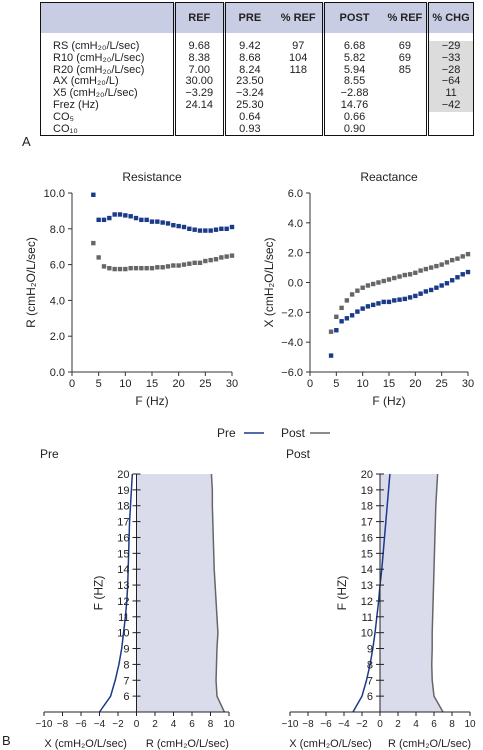  What do you see at coordinates (248, 129) in the screenshot?
I see `table-cell-pre: 0.93` at bounding box center [248, 129].